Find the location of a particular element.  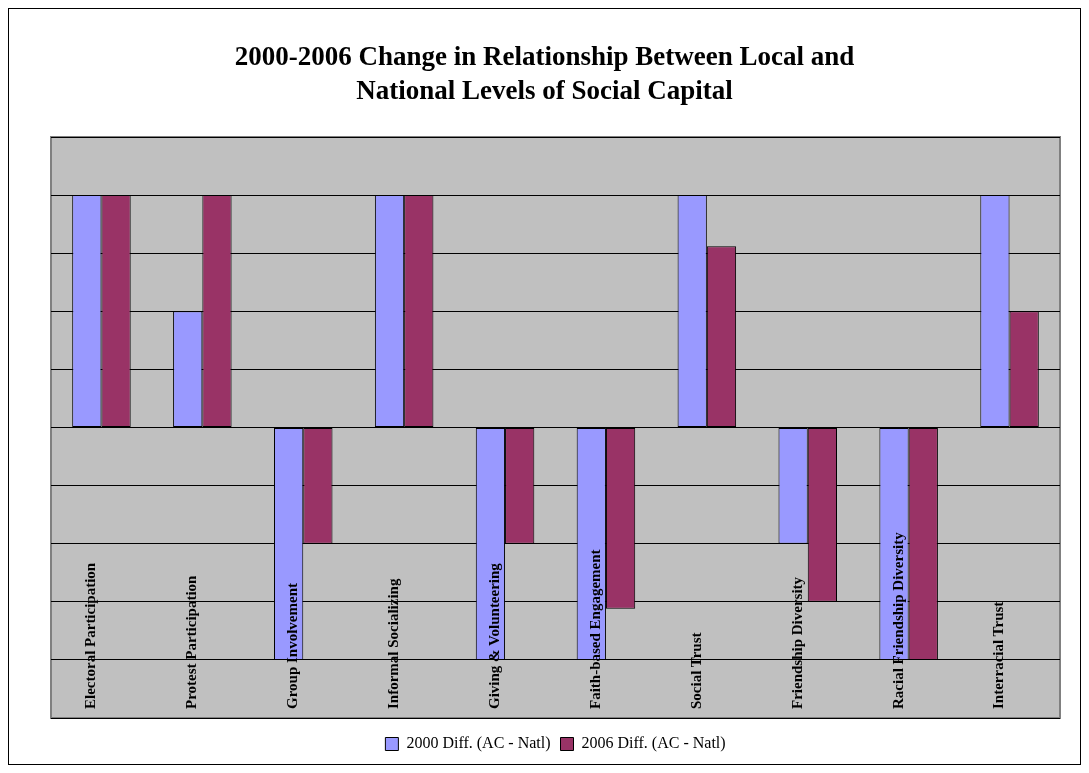

x-tick-label: Informal Socializing is located at coordinates (393, 643).